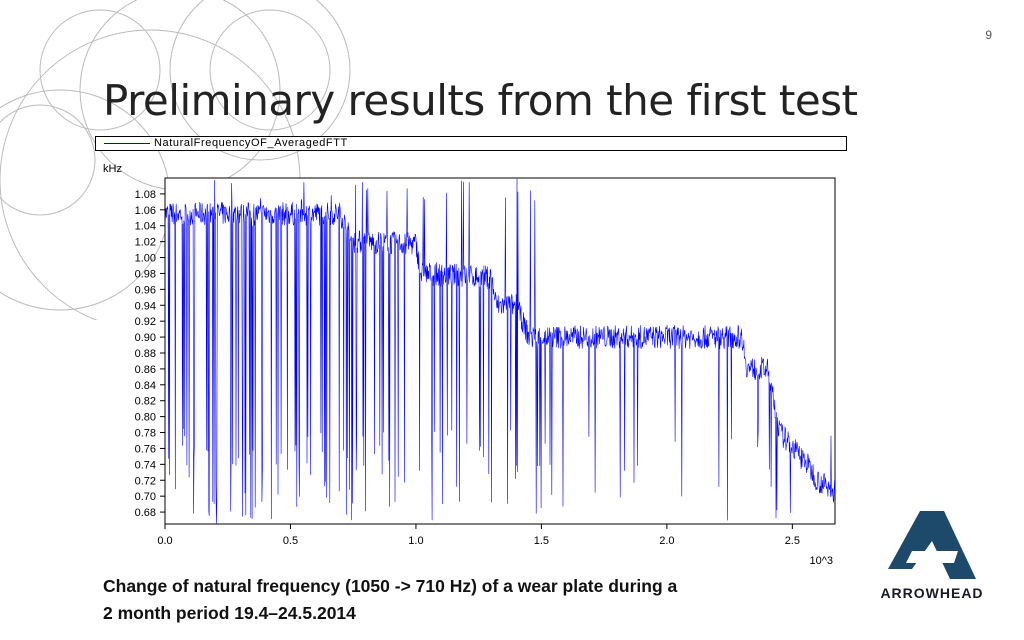  I want to click on y-tick-label: 0.88, so click(145, 354).